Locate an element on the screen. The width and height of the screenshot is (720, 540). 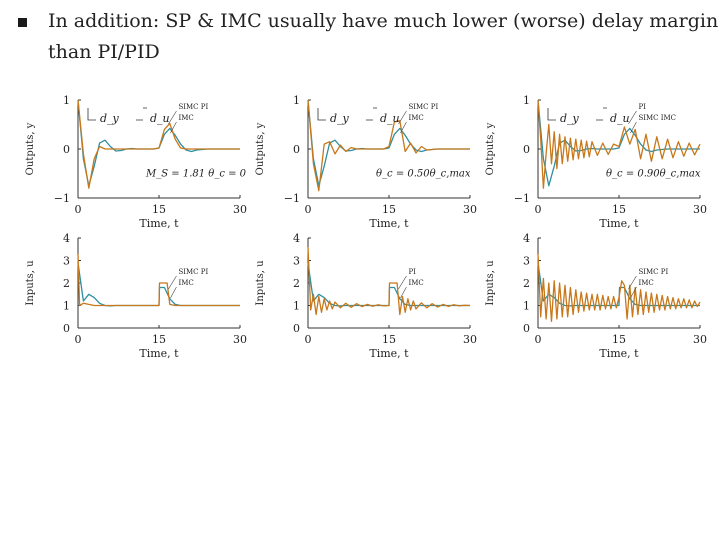
annotation-text: θ_c = 0.50θ_c,max is located at coordinates (423, 173).